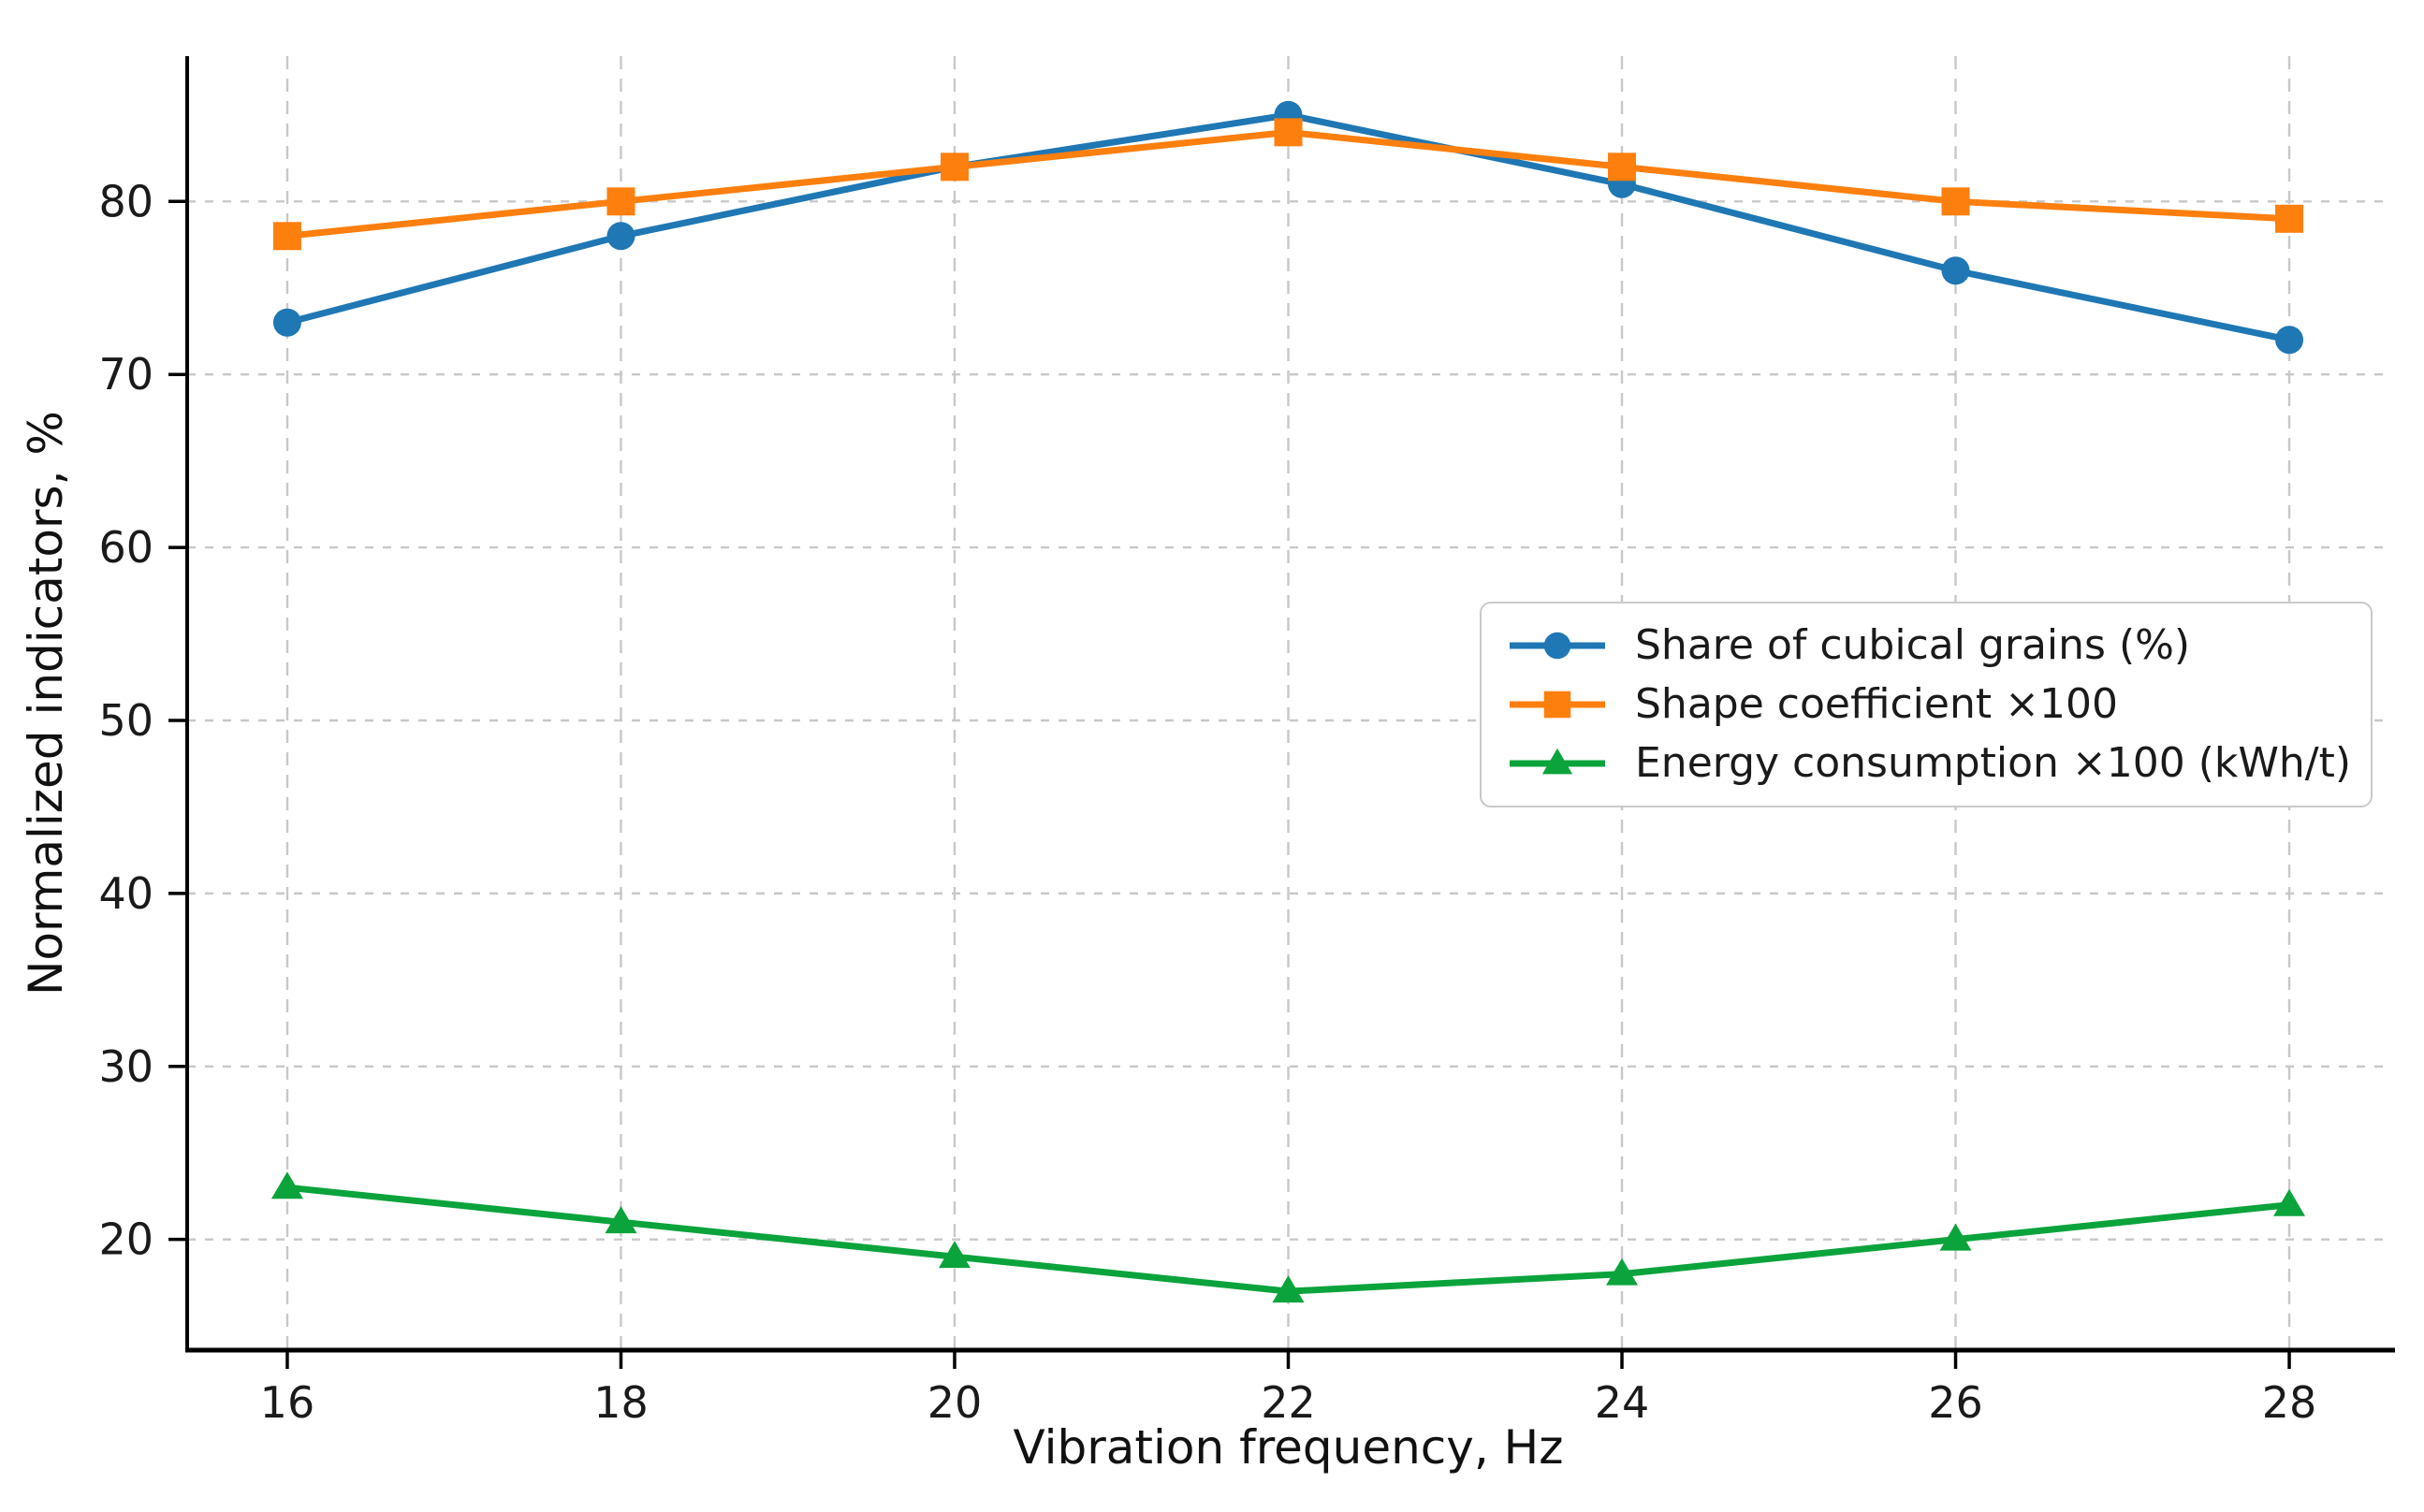 This screenshot has width=2424, height=1512. Describe the element at coordinates (955, 1402) in the screenshot. I see `x-tick-label: 20` at that location.